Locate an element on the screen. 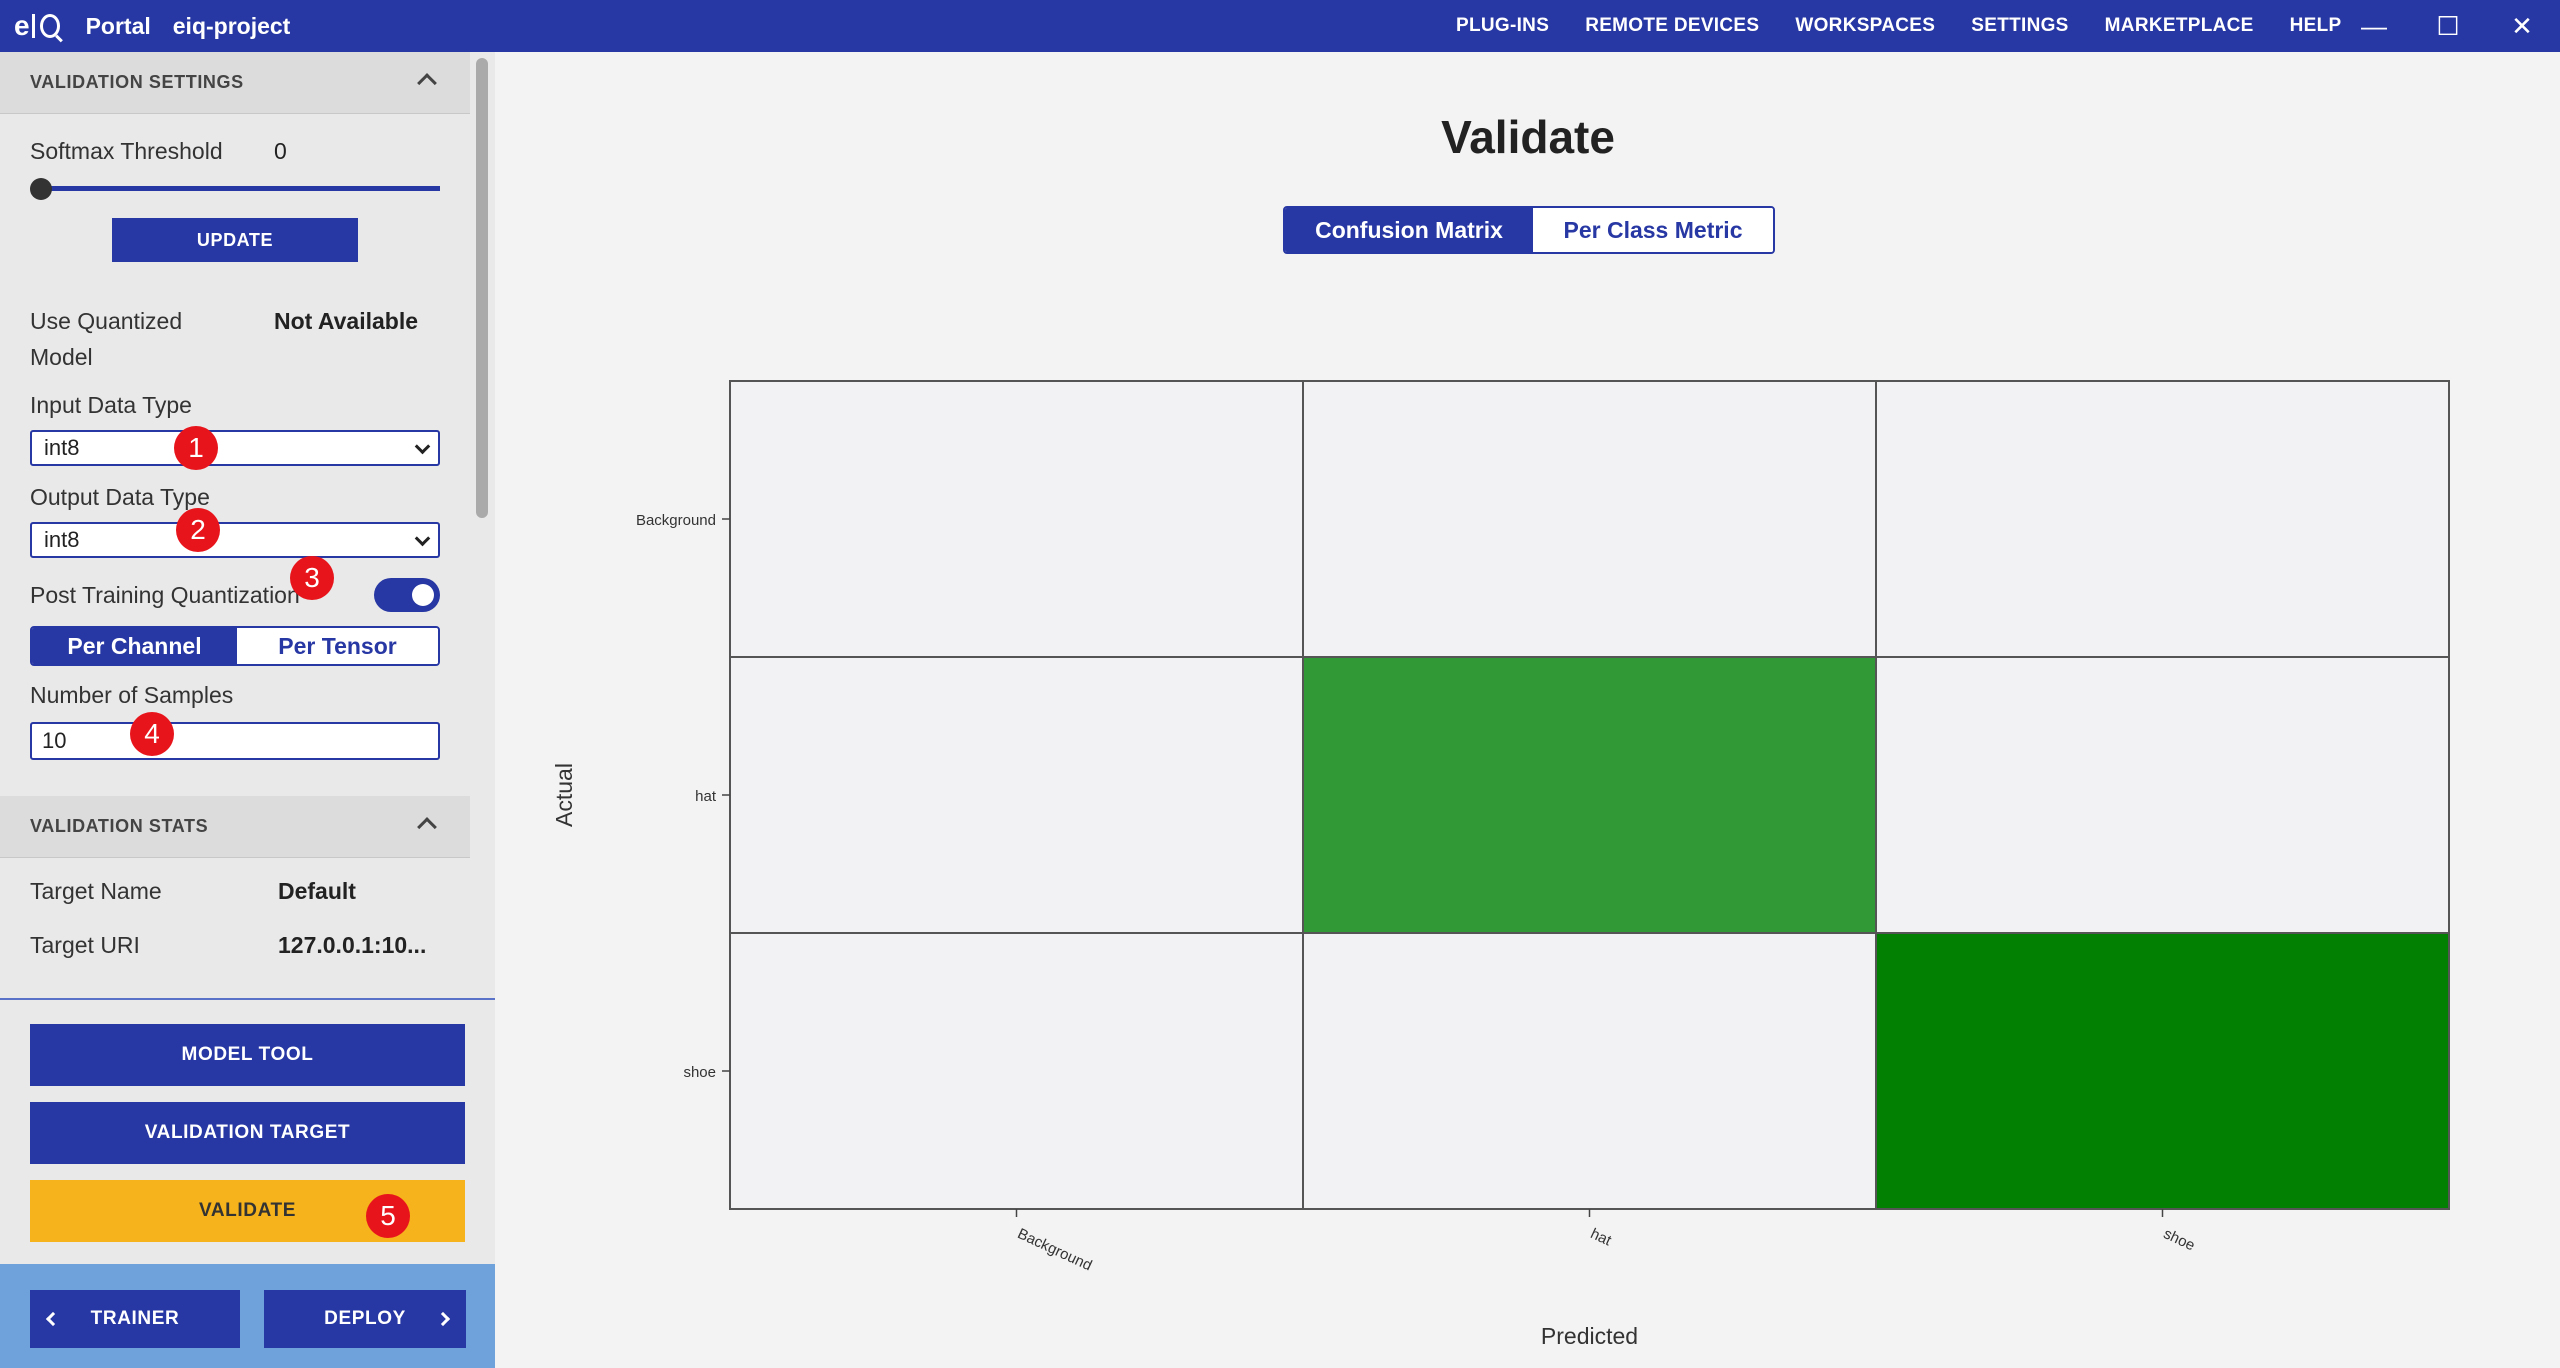 The width and height of the screenshot is (2560, 1368). ptq-label: Post Training Quantization is located at coordinates (165, 595).